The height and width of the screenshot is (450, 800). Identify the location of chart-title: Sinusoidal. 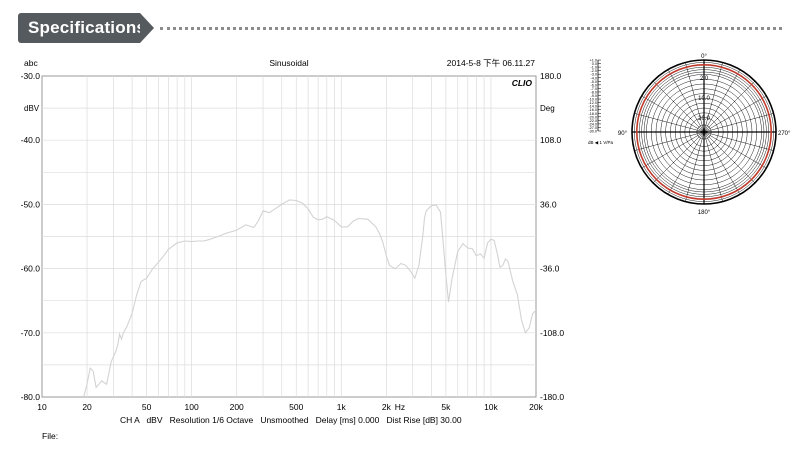
(288, 63).